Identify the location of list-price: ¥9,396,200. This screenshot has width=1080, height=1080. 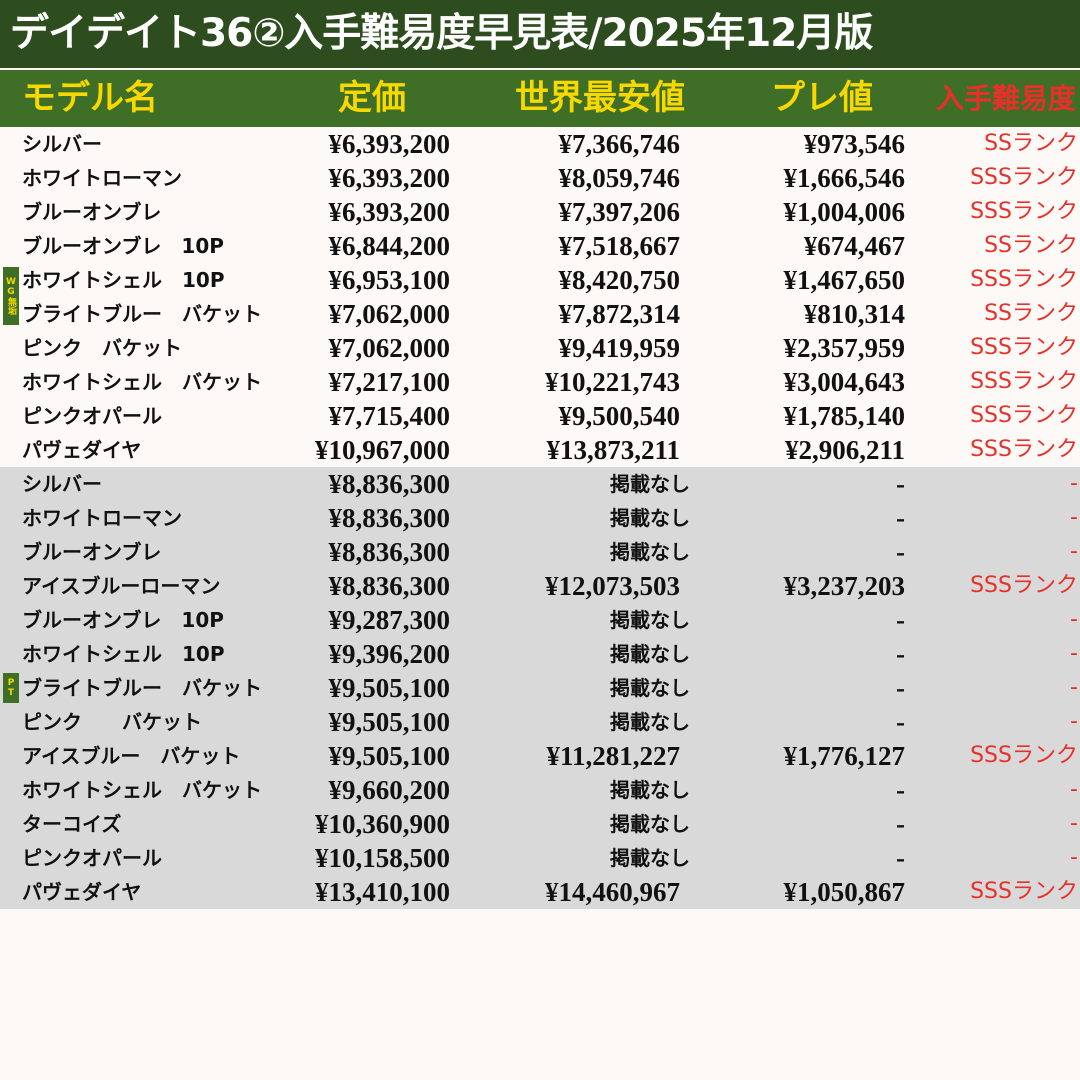
(389, 654).